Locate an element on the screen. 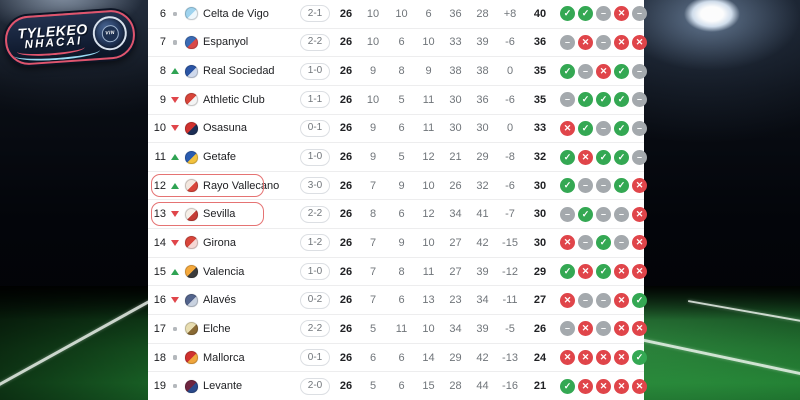  team-name: Girona is located at coordinates (220, 242).